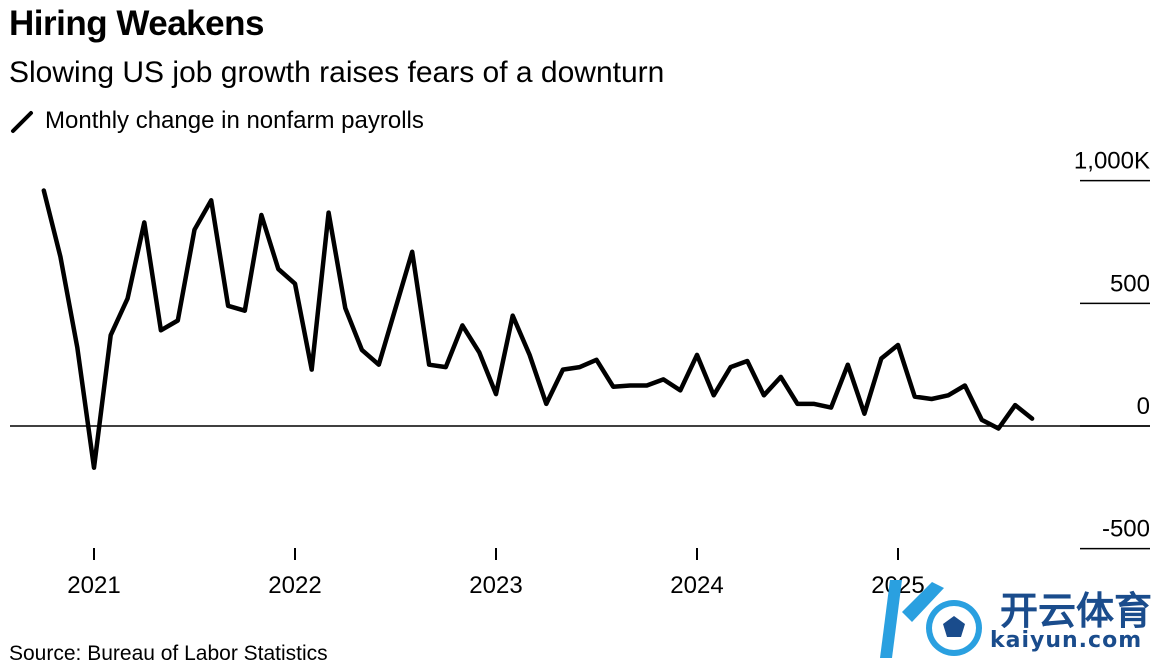 Image resolution: width=1170 pixels, height=672 pixels. Describe the element at coordinates (1066, 640) in the screenshot. I see `watermark-text-en: kaiyun.com` at that location.